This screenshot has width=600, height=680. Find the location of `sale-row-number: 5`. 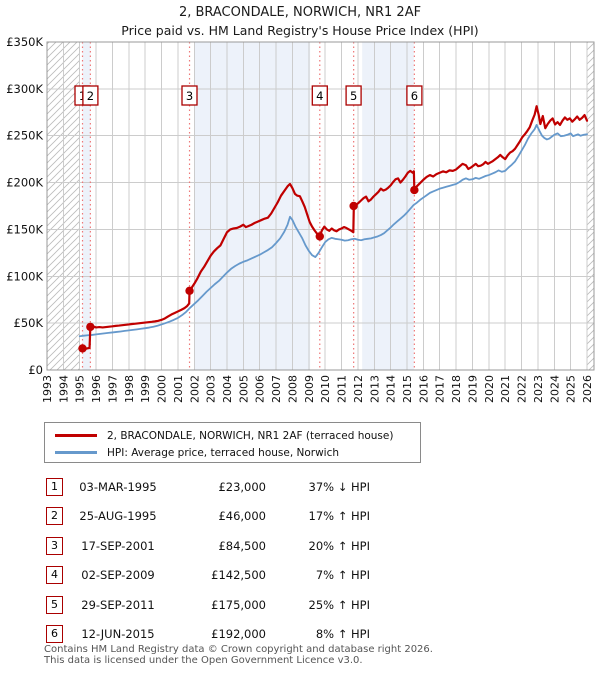

sale-row-number: 5 is located at coordinates (54, 604).